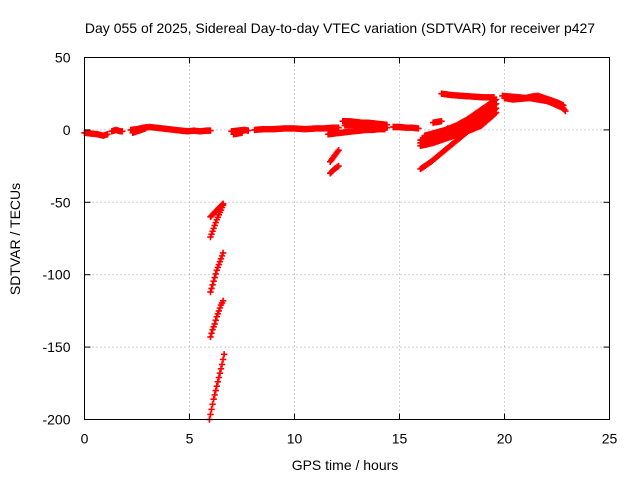 The image size is (640, 480). What do you see at coordinates (56, 347) in the screenshot?
I see `y-tick-label: -150` at bounding box center [56, 347].